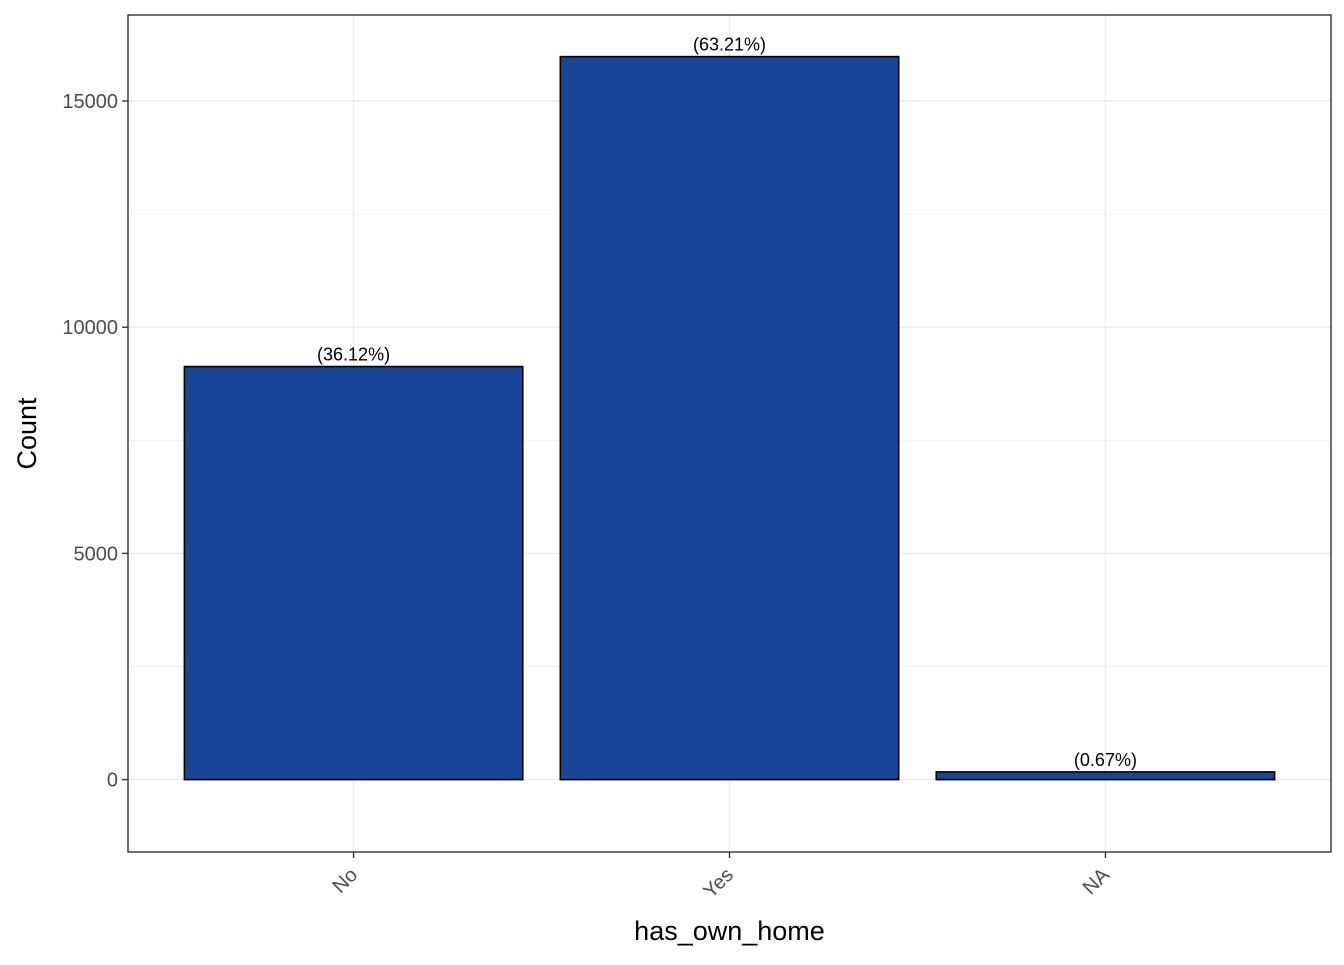  I want to click on x-tick-label: Yes, so click(718, 883).